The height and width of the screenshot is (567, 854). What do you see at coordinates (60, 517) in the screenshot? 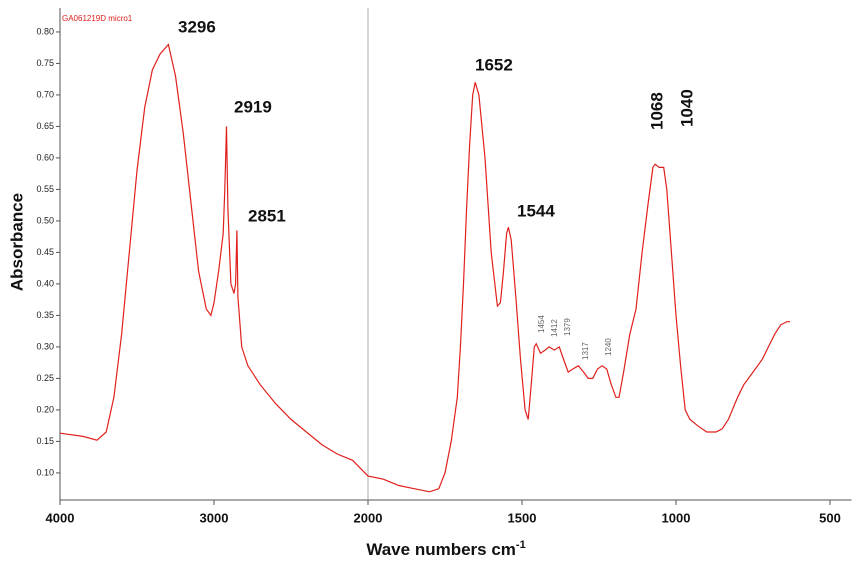
I see `x-tick-label: 4000` at bounding box center [60, 517].